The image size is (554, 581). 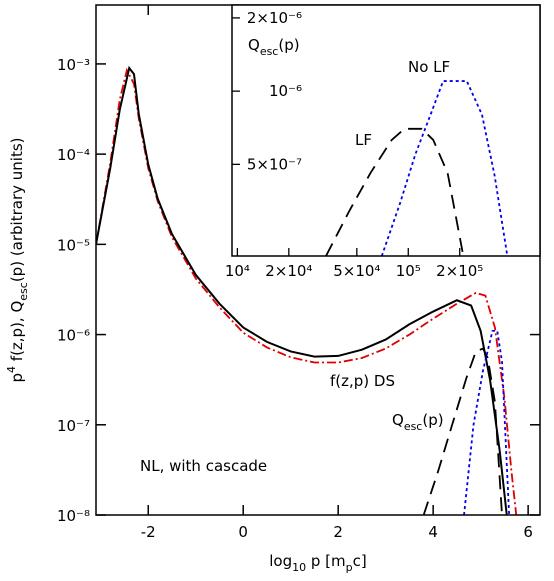 I want to click on y-tick-label: 10⁻³, so click(x=73, y=65).